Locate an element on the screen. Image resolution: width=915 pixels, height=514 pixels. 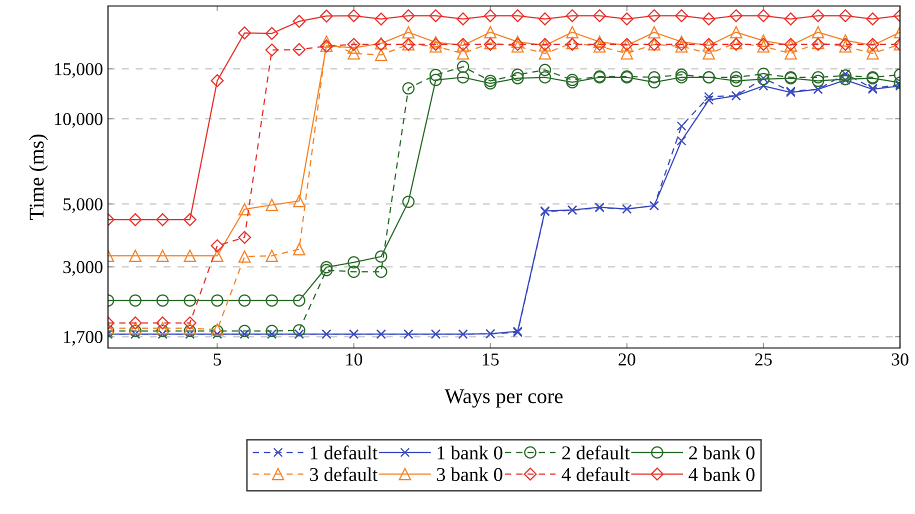
y-tick-label: 10,000 is located at coordinates (78, 120).